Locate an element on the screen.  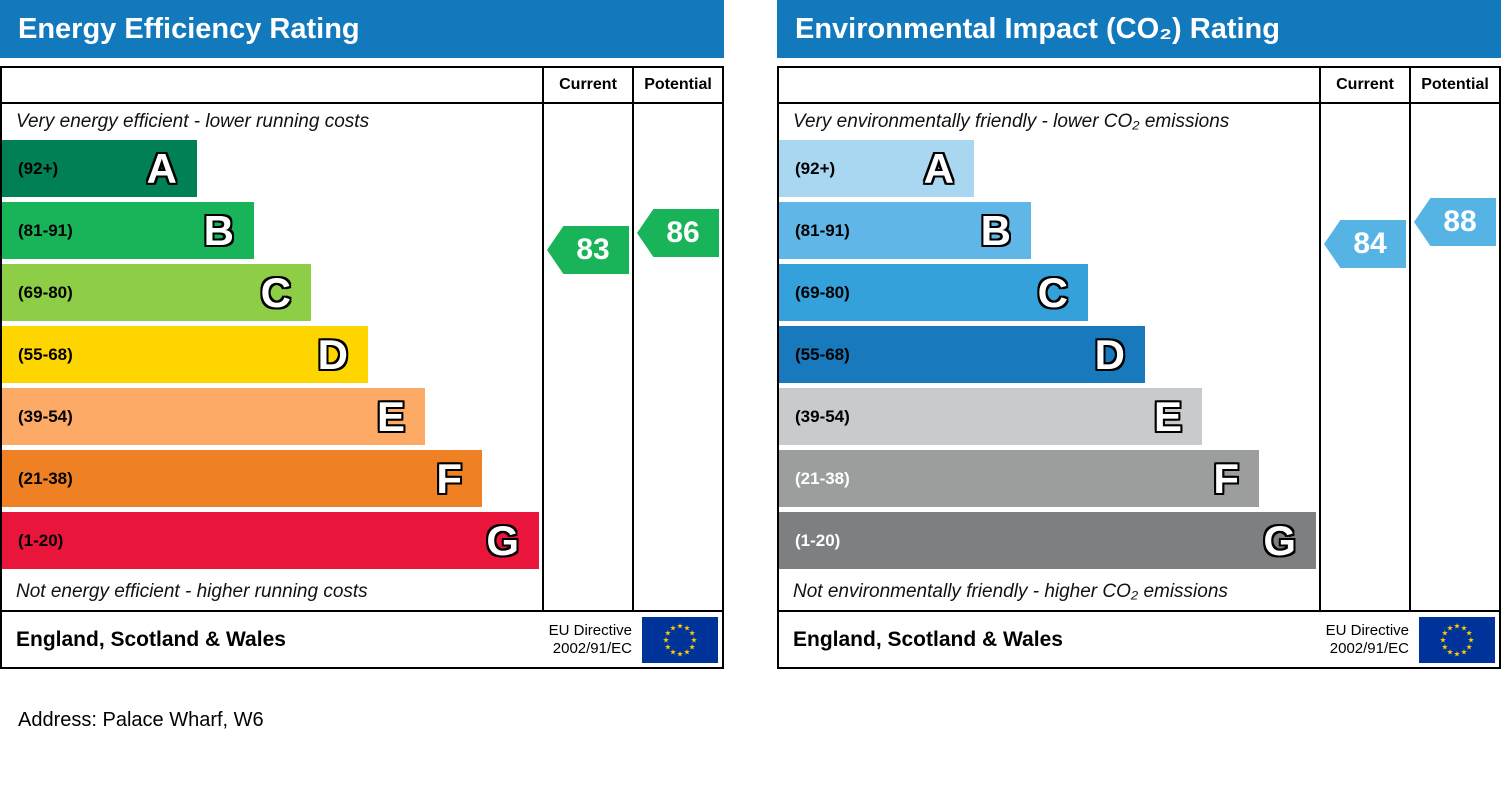
panel-title-energy: Energy Efficiency Rating is located at coordinates (362, 29).